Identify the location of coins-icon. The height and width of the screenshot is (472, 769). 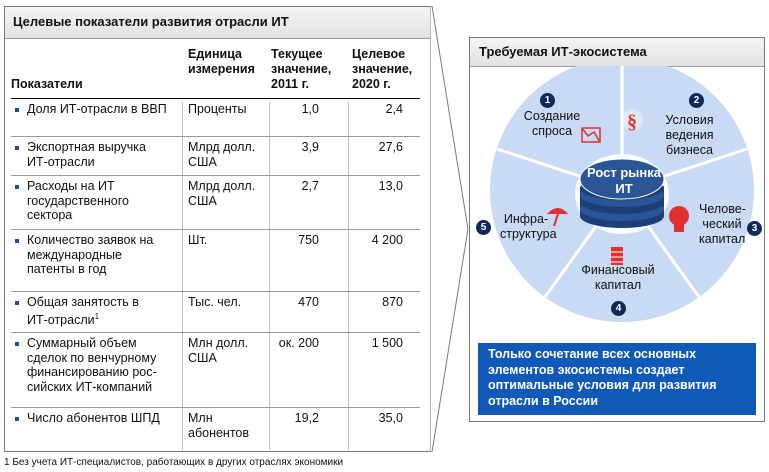
(617, 256).